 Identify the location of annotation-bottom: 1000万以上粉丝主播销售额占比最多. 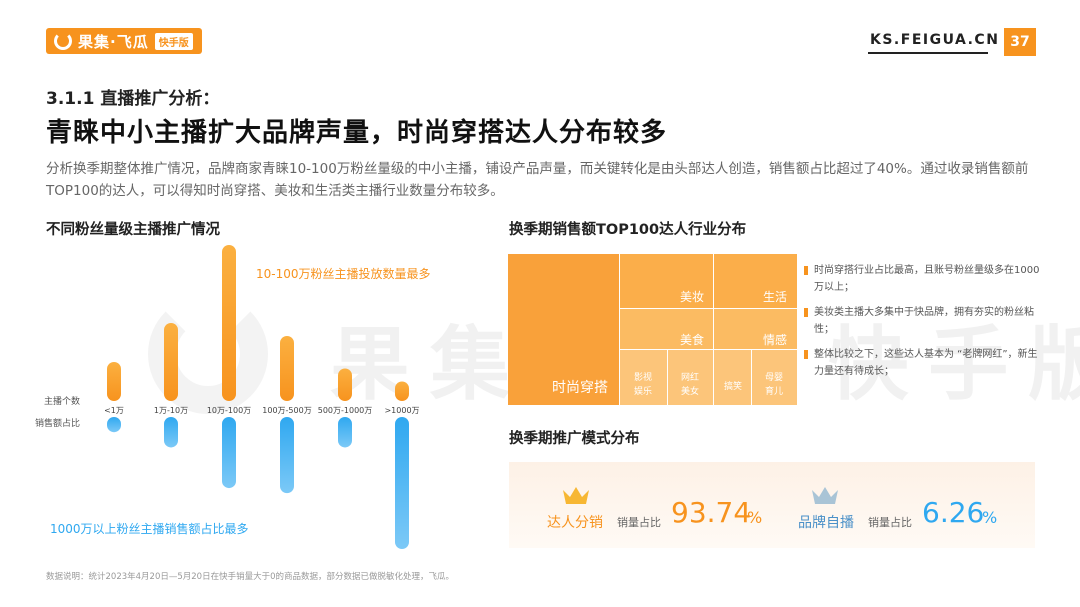
(149, 528).